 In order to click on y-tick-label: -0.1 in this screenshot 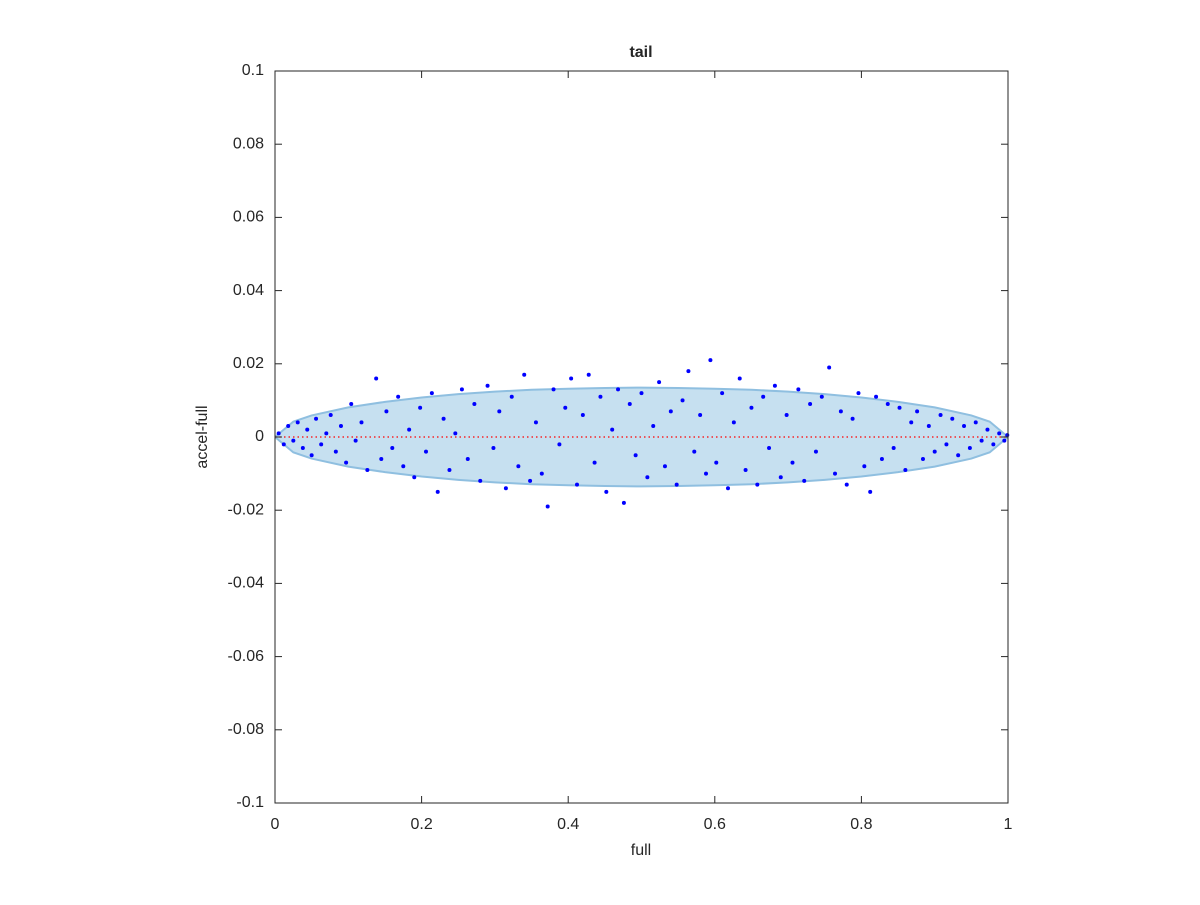, I will do `click(250, 802)`.